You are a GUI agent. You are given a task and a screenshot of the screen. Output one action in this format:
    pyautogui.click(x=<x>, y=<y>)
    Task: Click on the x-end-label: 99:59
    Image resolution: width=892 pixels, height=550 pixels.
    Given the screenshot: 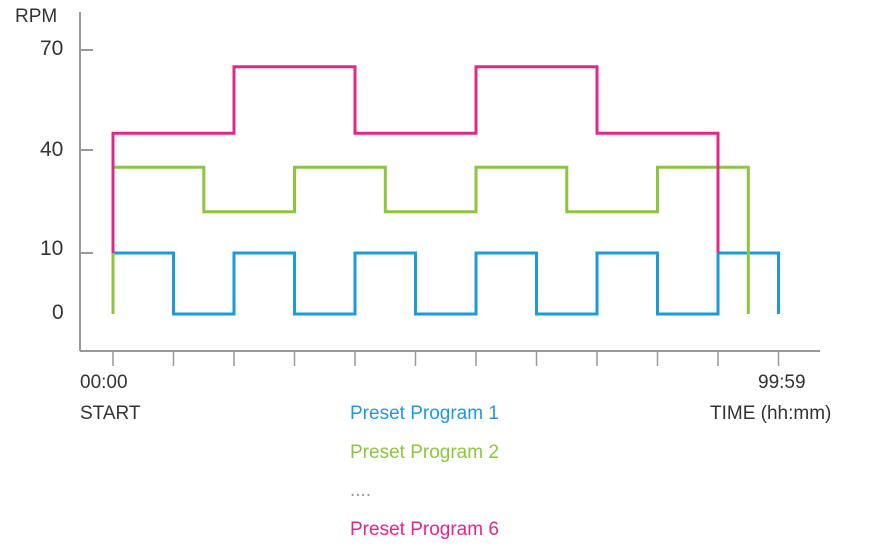 What is the action you would take?
    pyautogui.click(x=782, y=382)
    